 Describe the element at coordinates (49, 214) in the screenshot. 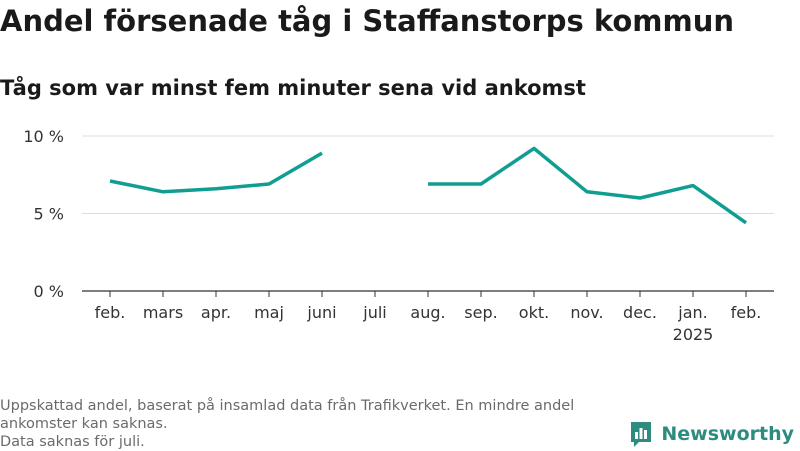

I see `y-tick-label: 5 %` at that location.